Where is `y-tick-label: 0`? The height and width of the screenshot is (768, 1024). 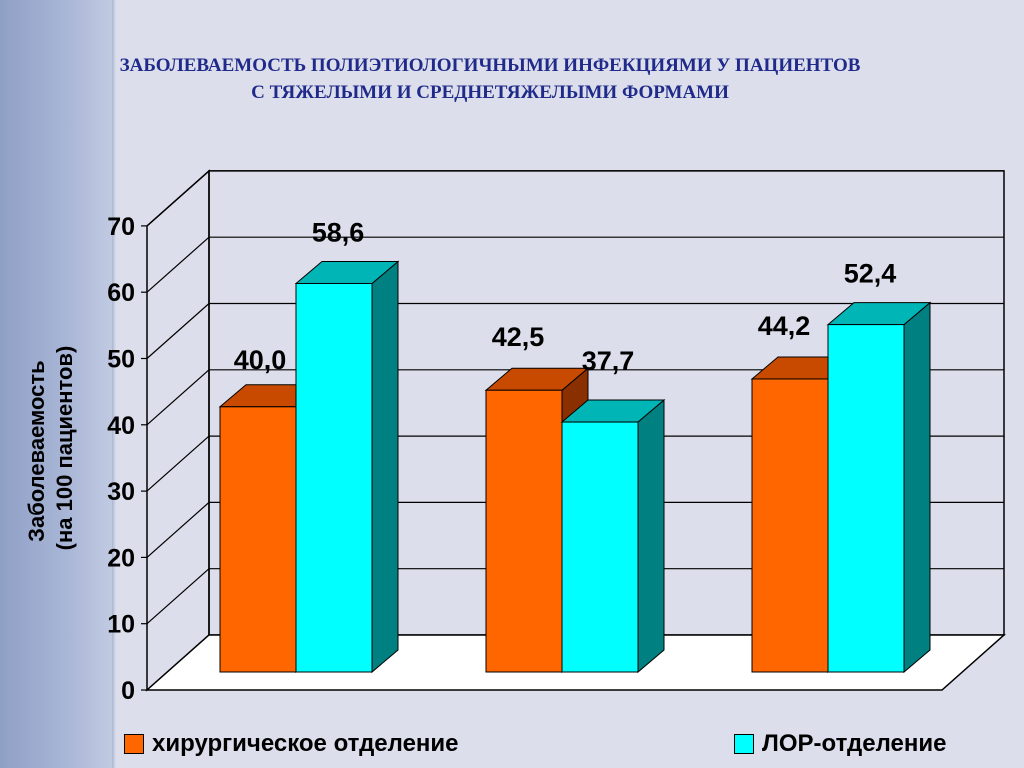 y-tick-label: 0 is located at coordinates (128, 691).